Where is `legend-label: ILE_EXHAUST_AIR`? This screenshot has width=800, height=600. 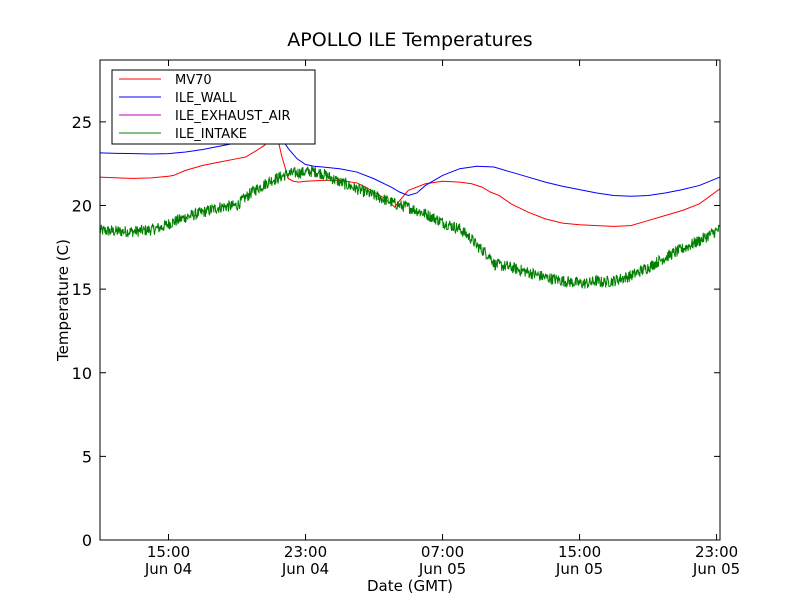
legend-label: ILE_EXHAUST_AIR is located at coordinates (233, 116).